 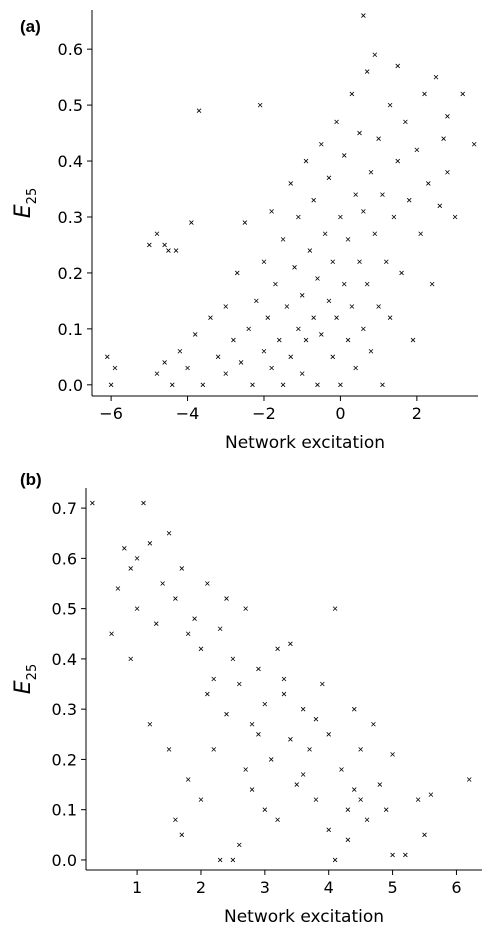 I want to click on panel-b-y-tick-label: 0.6, so click(x=64, y=558).